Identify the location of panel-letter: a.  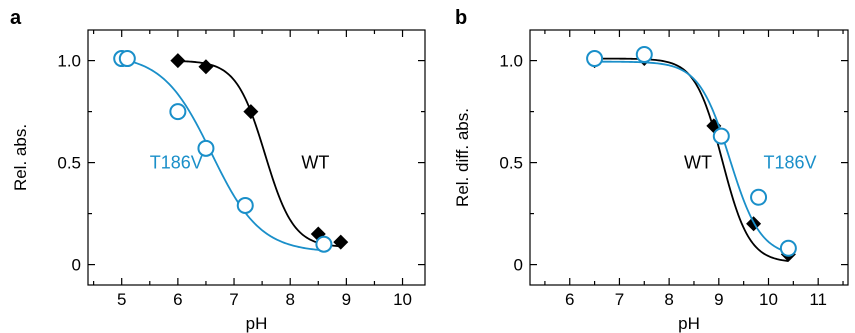
(16, 18).